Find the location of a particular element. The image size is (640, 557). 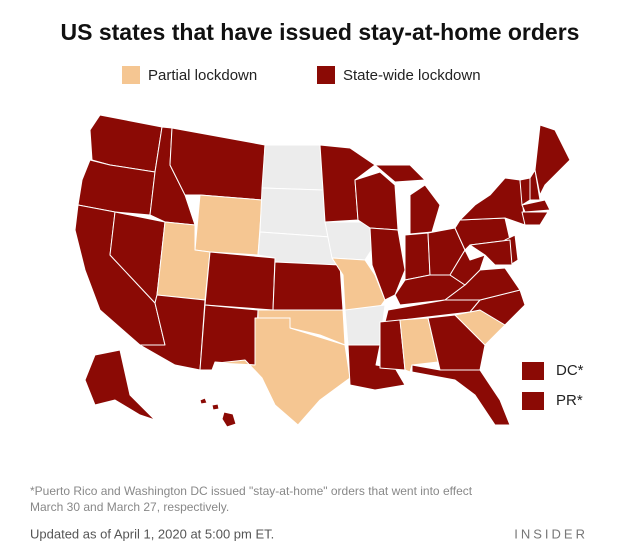

legend-label: State-wide lockdown is located at coordinates (412, 75).